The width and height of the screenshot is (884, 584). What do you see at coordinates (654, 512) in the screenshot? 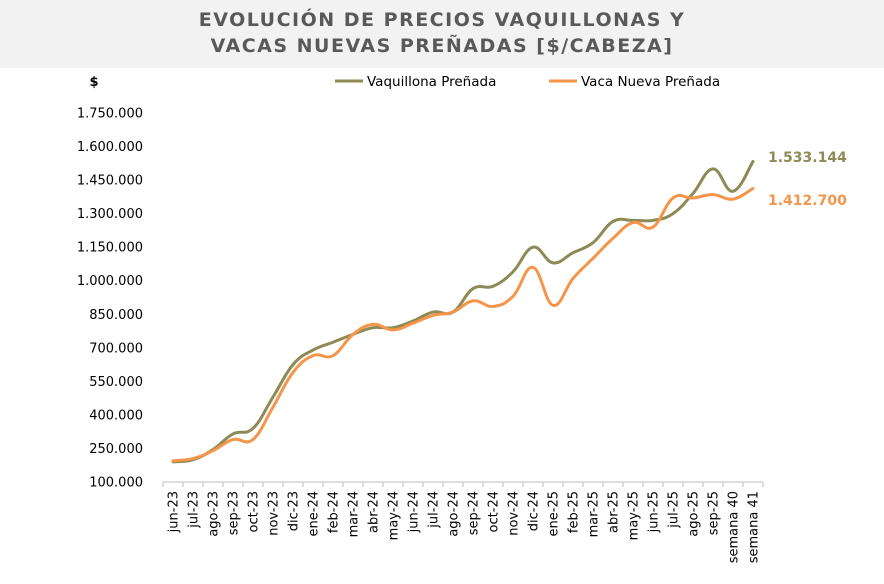
I see `x-tick-label: jun-25` at bounding box center [654, 512].